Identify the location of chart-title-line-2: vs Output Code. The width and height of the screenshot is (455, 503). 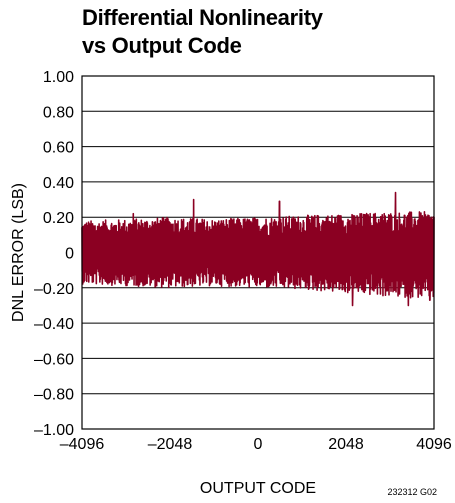
(162, 45).